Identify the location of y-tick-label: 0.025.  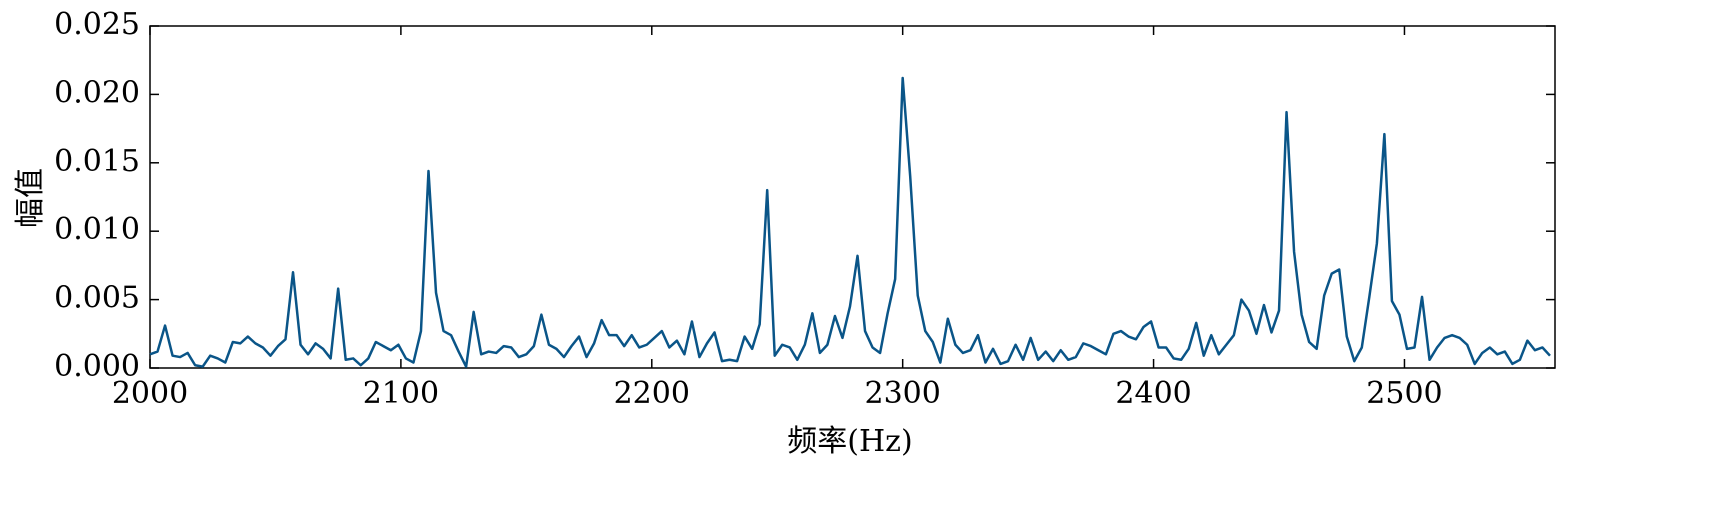
(97, 24).